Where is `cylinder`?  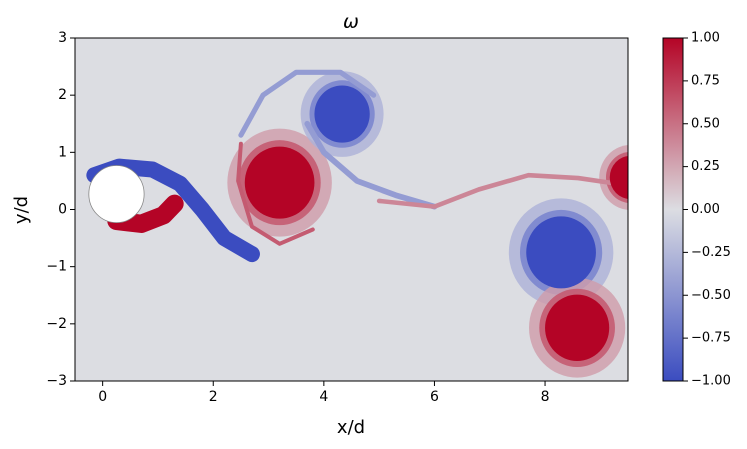
cylinder is located at coordinates (116, 194).